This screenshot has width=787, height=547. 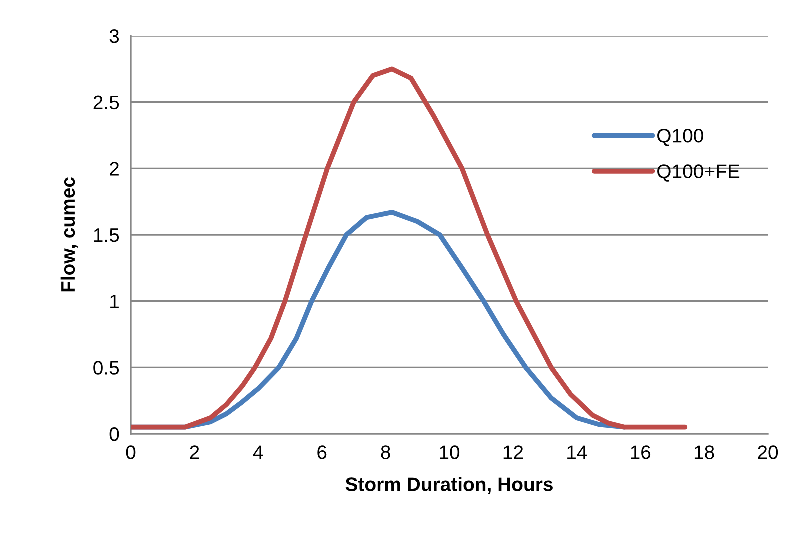 I want to click on y-tick-label: 2.5, so click(x=107, y=103).